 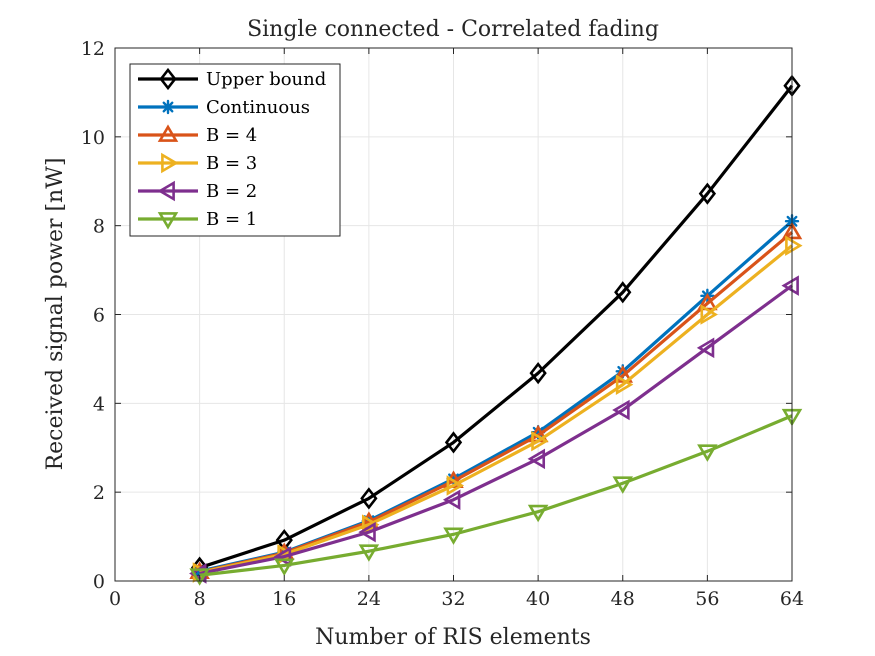 What do you see at coordinates (453, 599) in the screenshot?
I see `x-tick-label: 32` at bounding box center [453, 599].